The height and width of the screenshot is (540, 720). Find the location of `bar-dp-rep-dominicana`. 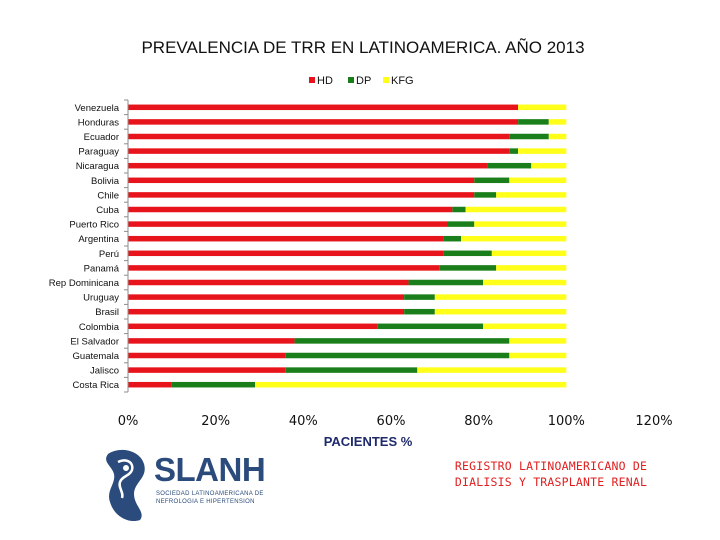

bar-dp-rep-dominicana is located at coordinates (446, 282).